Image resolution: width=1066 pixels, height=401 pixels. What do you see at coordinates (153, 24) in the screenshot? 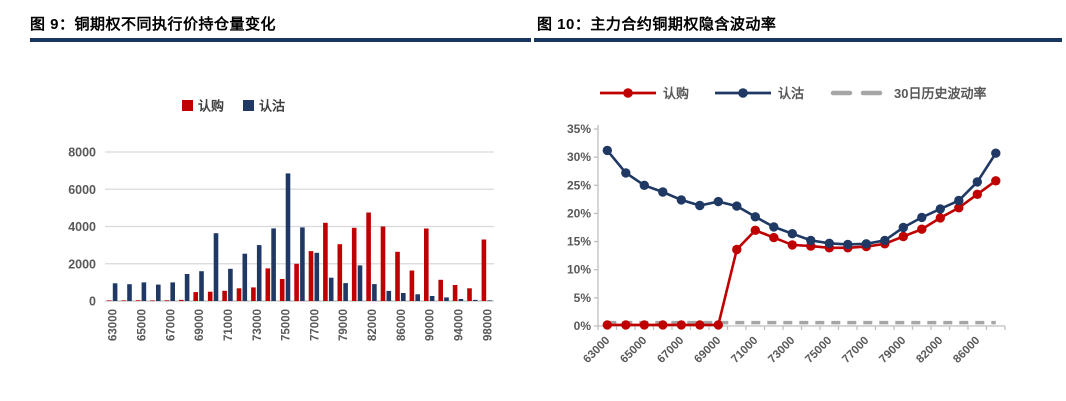
I see `figure-9-title: 图 9：铜期权不同执行价持仓量变化` at bounding box center [153, 24].